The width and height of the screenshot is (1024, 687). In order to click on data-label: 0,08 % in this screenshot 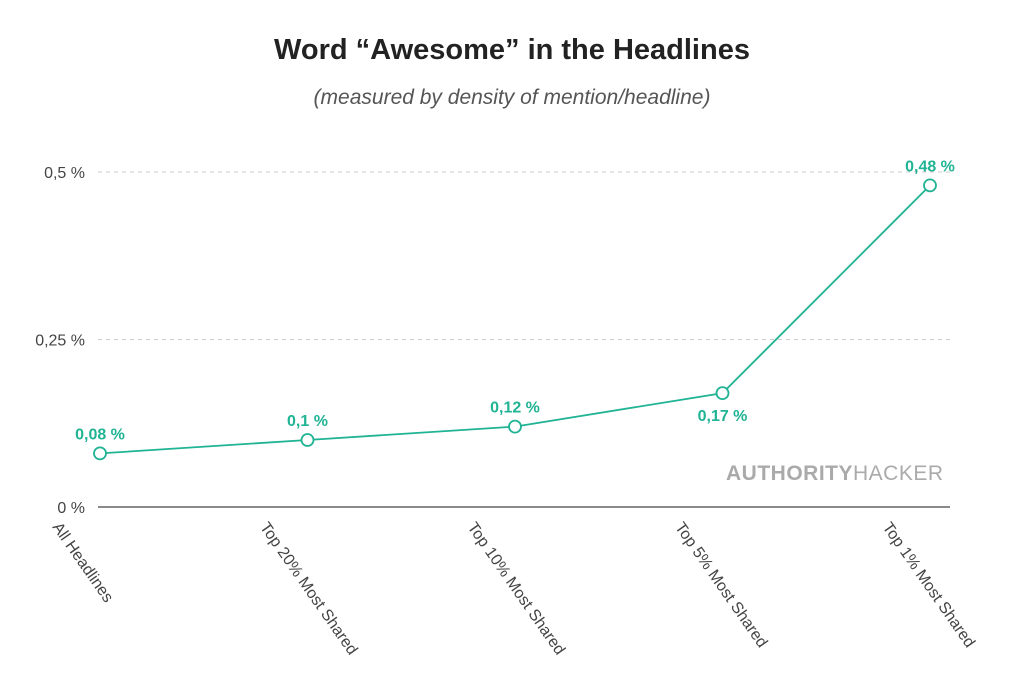, I will do `click(100, 434)`.